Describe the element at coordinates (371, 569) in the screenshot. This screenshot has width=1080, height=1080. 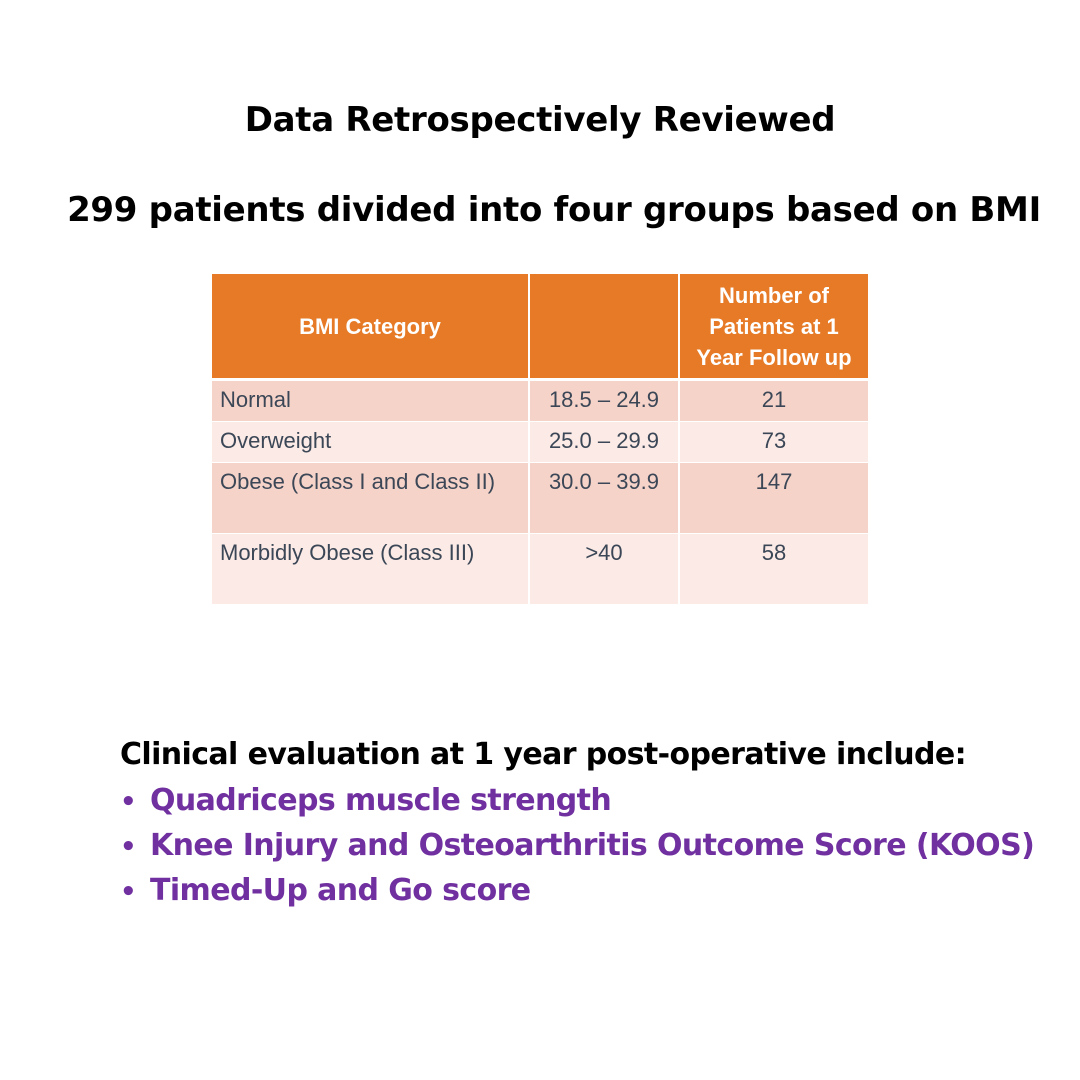
I see `row-category: Morbidly Obese (Class III)` at that location.